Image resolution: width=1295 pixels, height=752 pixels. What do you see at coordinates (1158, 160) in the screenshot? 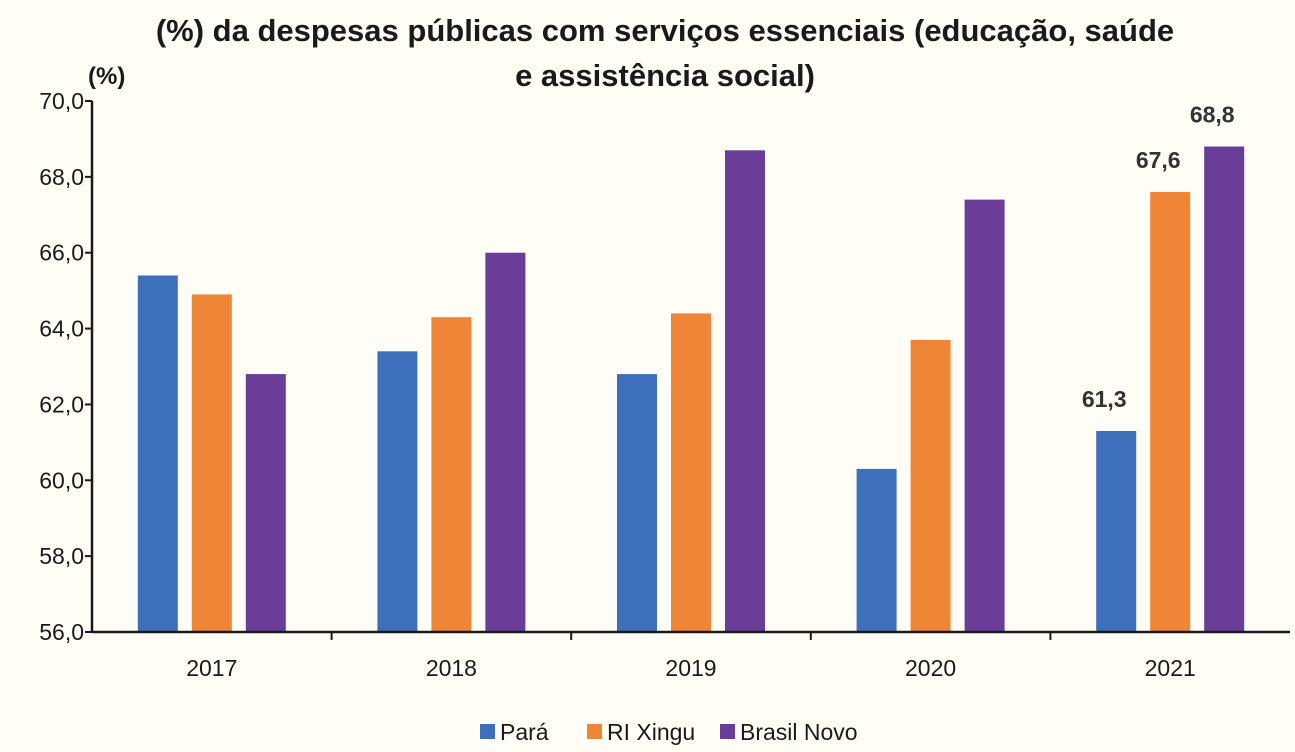
I see `data-label: 67,6` at bounding box center [1158, 160].